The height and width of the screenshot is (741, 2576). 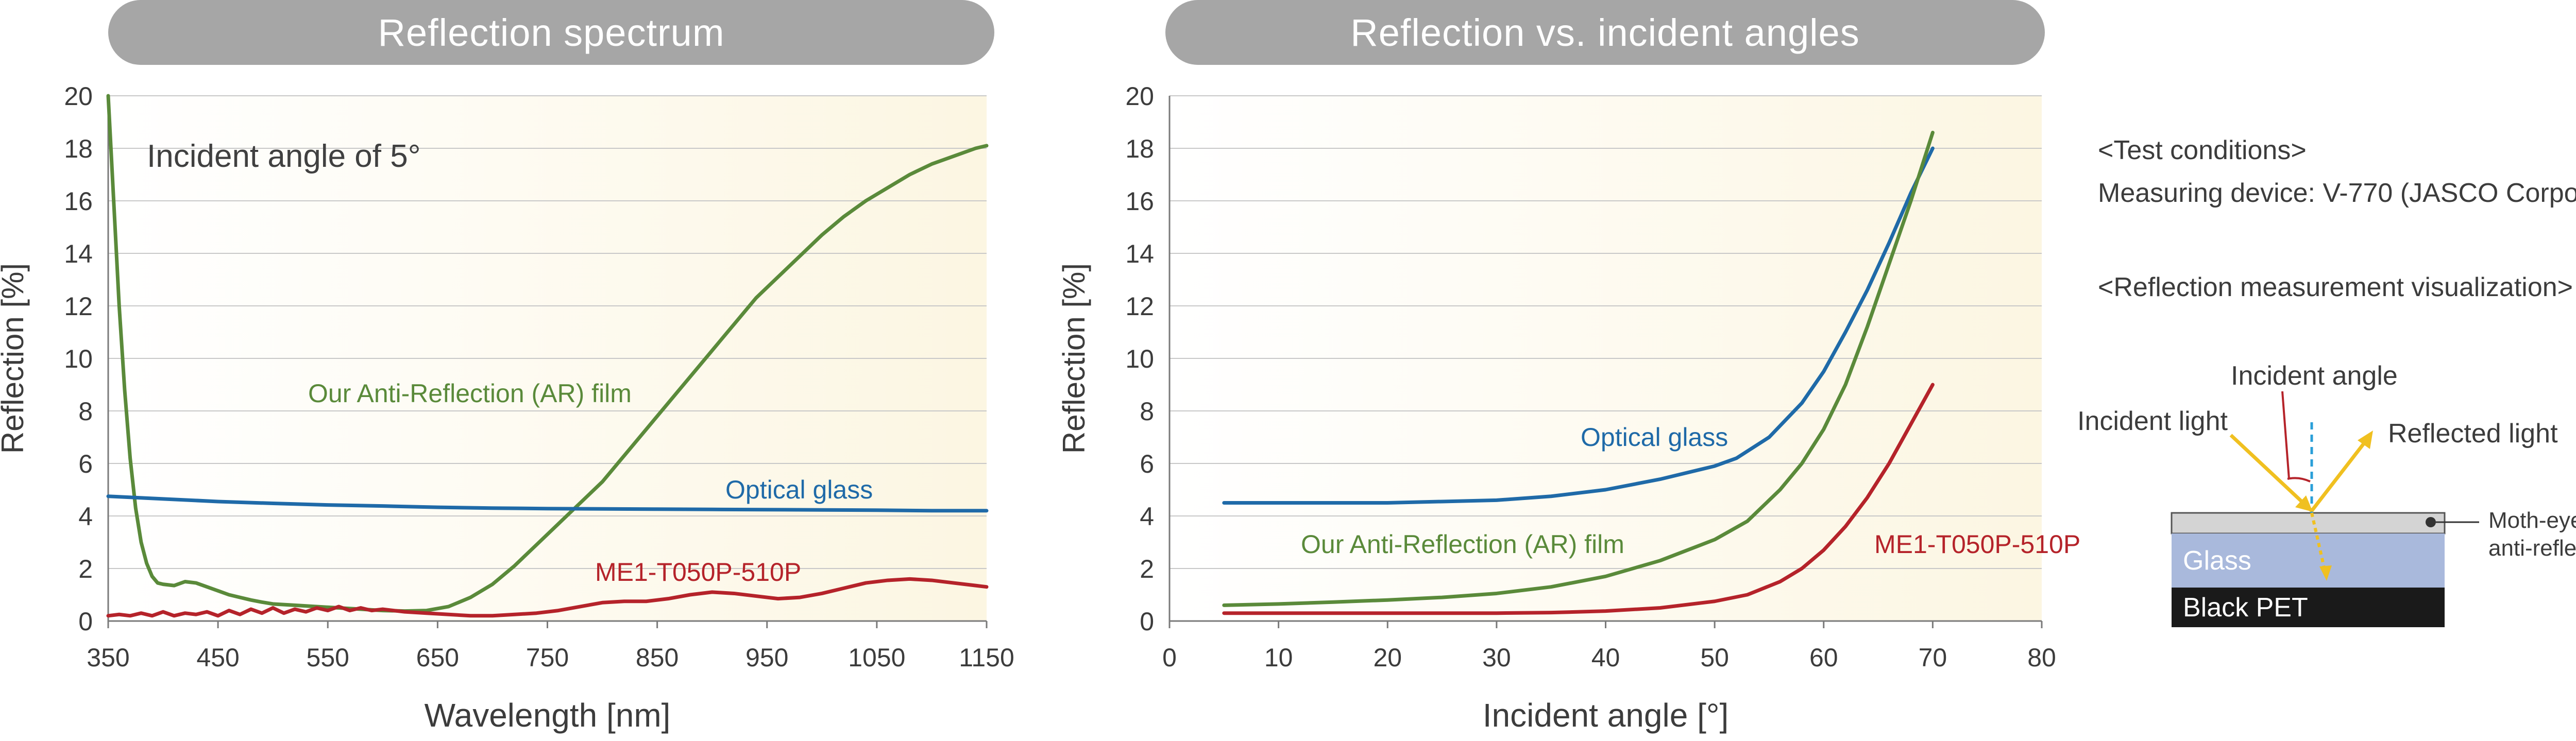 I want to click on visualization-heading: <Reflection measurement visualization>, so click(x=2335, y=287).